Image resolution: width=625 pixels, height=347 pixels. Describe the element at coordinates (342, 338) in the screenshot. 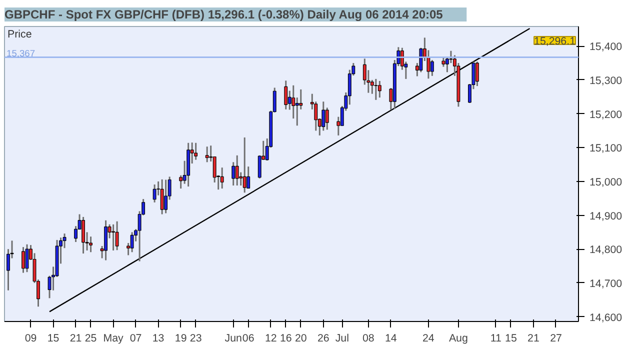

I see `x-tick-label: Jul` at that location.